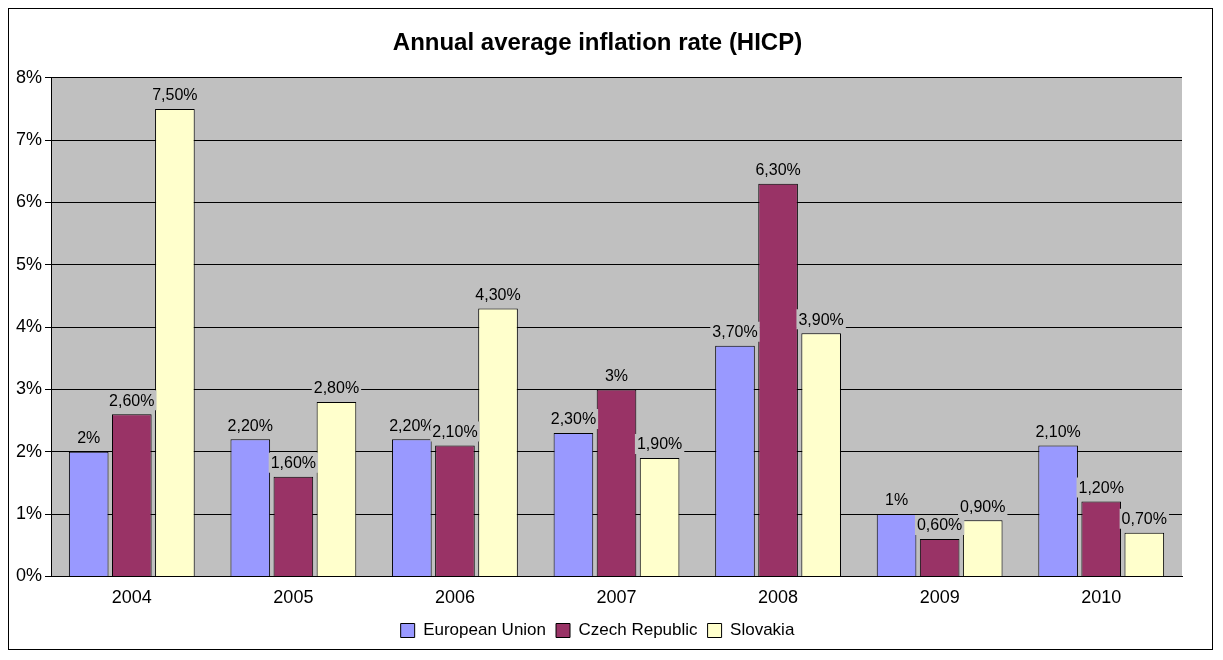  I want to click on data-label: 2,80%, so click(336, 388).